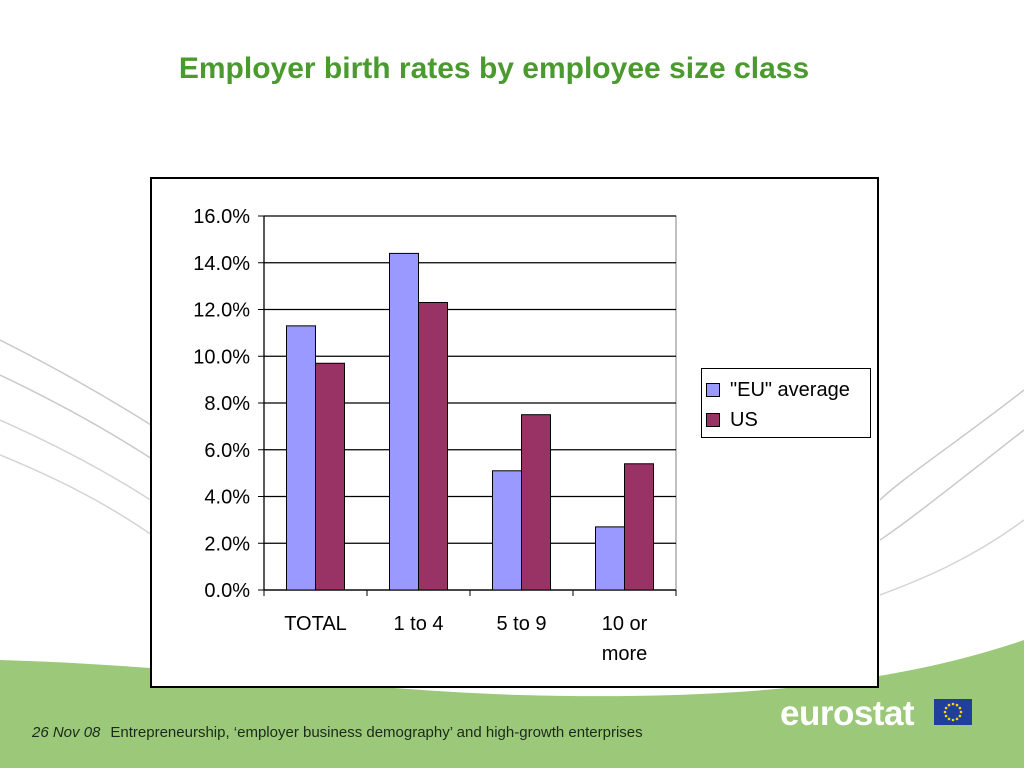  Describe the element at coordinates (786, 420) in the screenshot. I see `legend-item-us: US` at that location.